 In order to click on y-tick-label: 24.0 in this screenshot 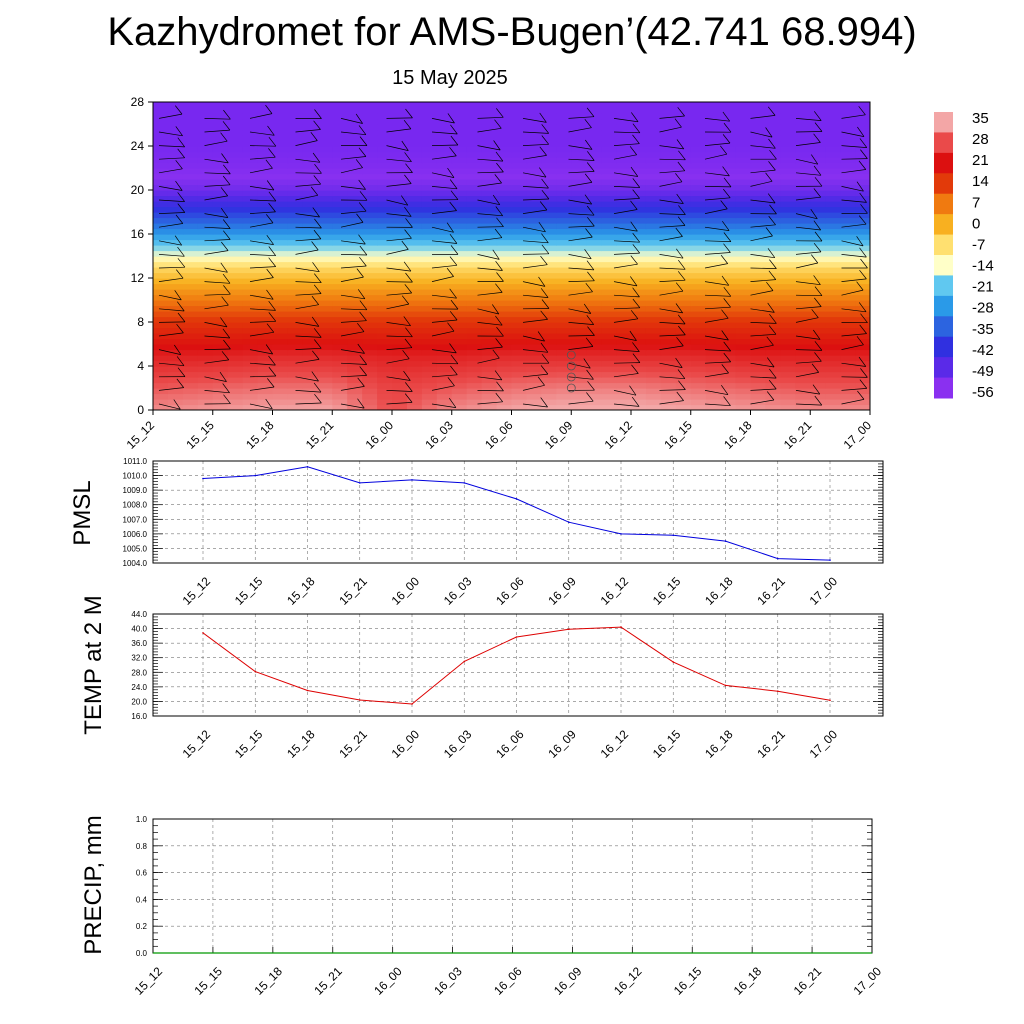, I will do `click(139, 687)`.